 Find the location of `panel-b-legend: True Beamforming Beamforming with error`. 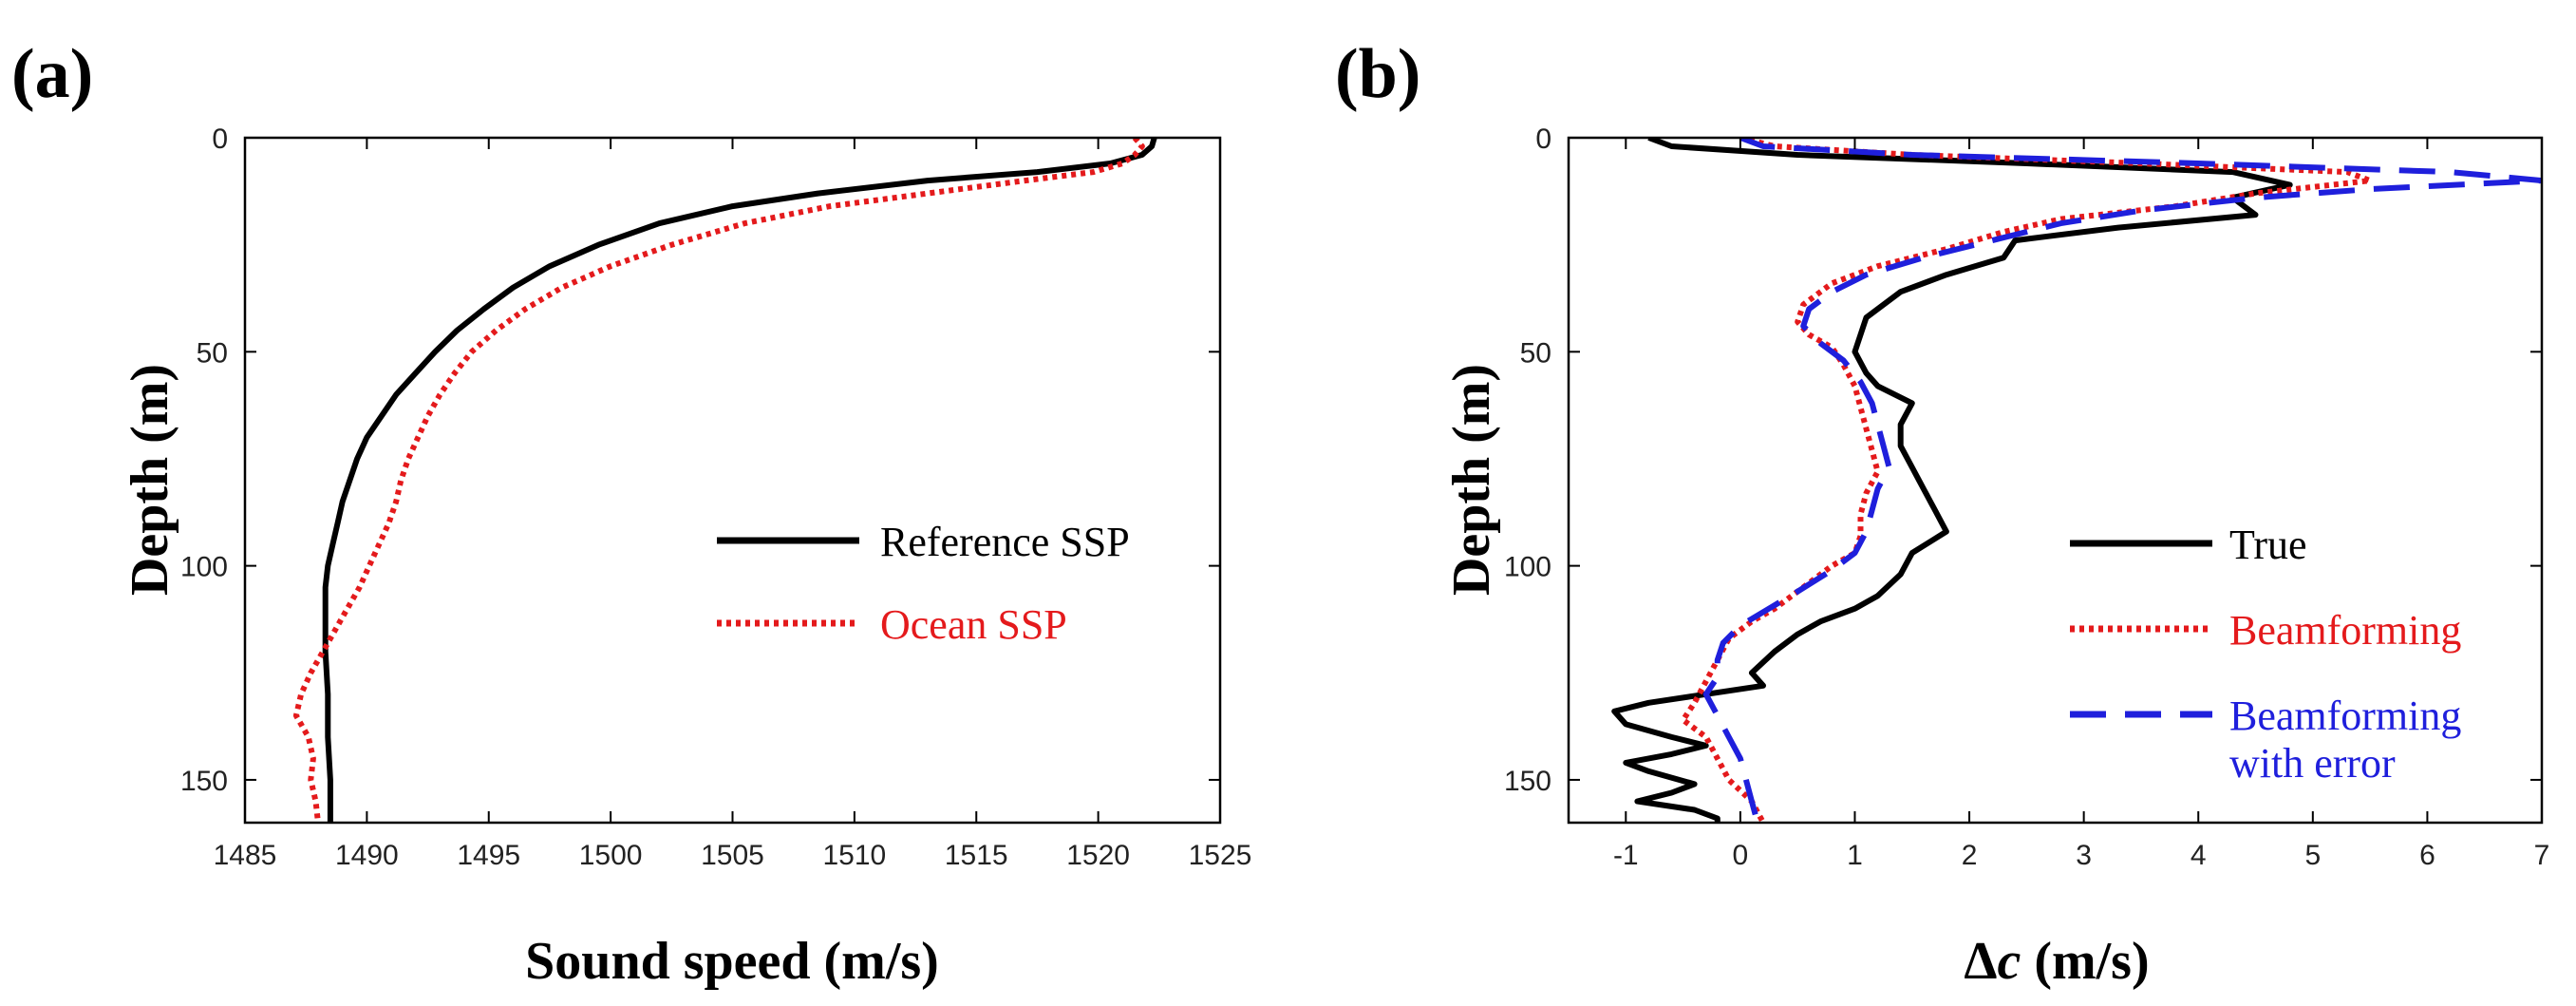

panel-b-legend: True Beamforming Beamforming with error is located at coordinates (2265, 654).